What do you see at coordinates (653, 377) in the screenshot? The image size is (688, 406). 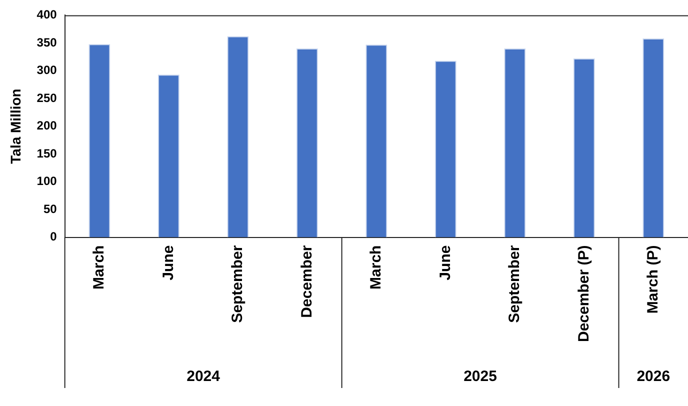 I see `text: 2026` at bounding box center [653, 377].